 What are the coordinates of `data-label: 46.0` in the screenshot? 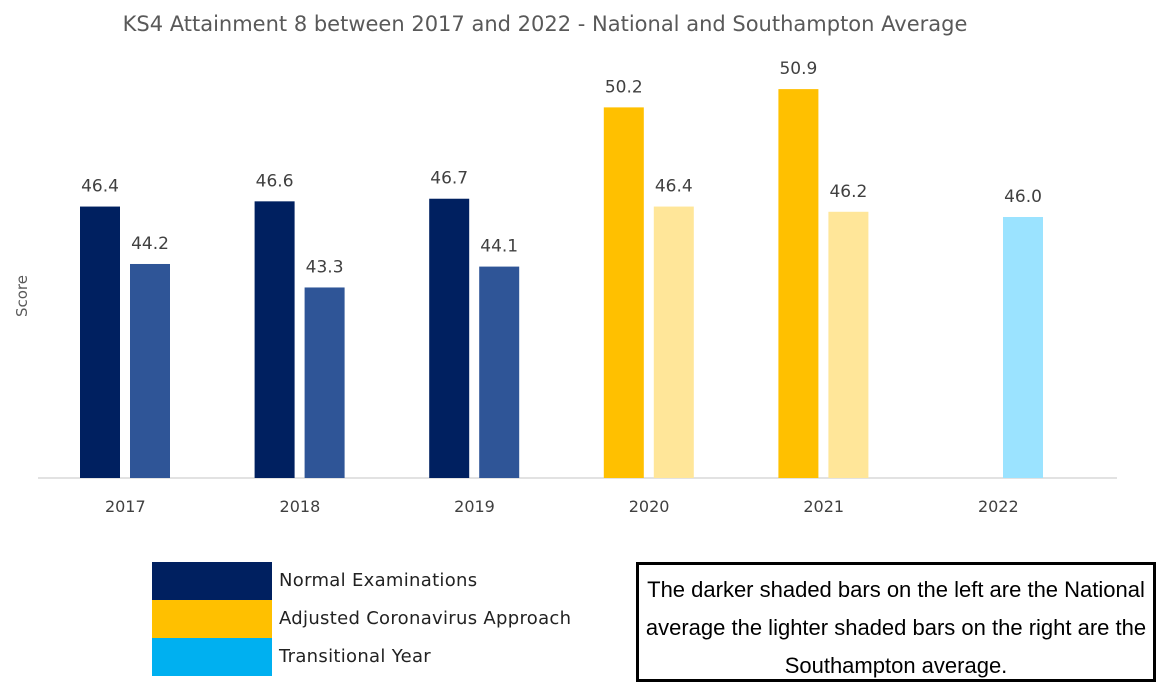 It's located at (1023, 197).